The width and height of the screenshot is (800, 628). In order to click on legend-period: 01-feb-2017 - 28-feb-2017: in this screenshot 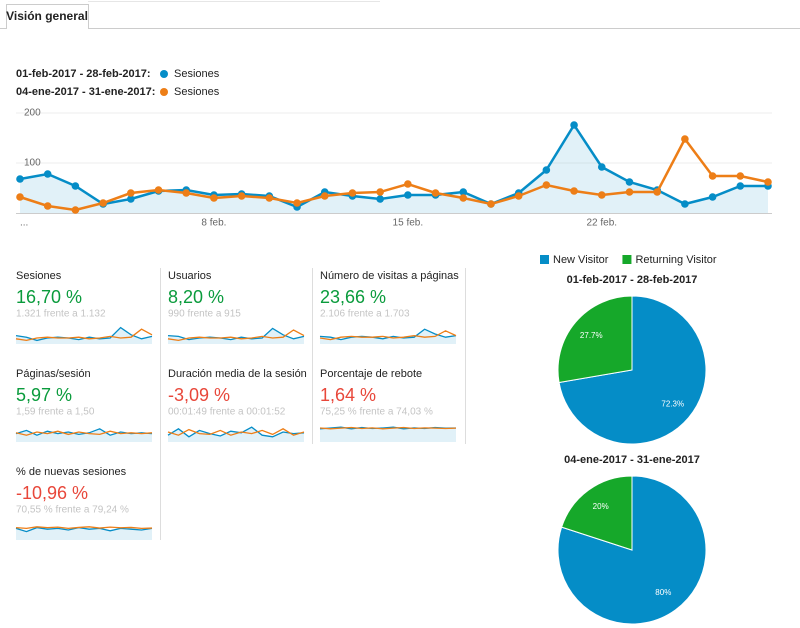, I will do `click(83, 74)`.